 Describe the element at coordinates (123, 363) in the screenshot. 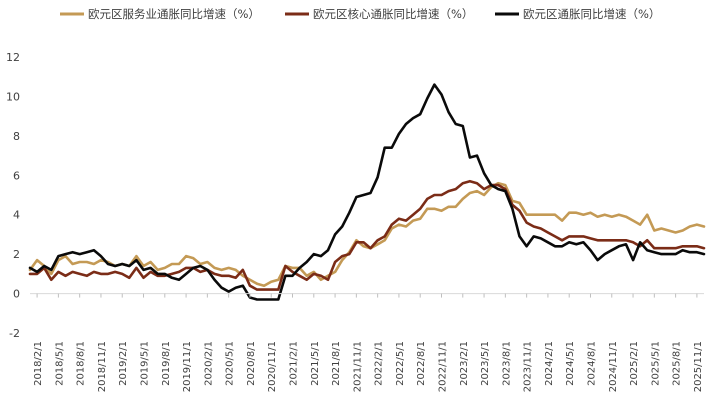

I see `x-tick-label: 2019/2/1` at that location.